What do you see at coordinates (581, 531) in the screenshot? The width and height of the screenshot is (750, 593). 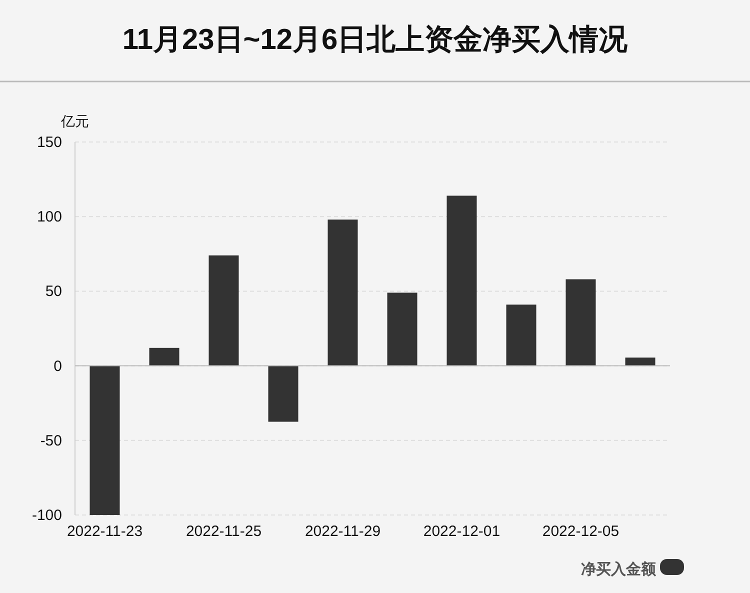 I see `x-tick-label: 2022-12-05` at bounding box center [581, 531].